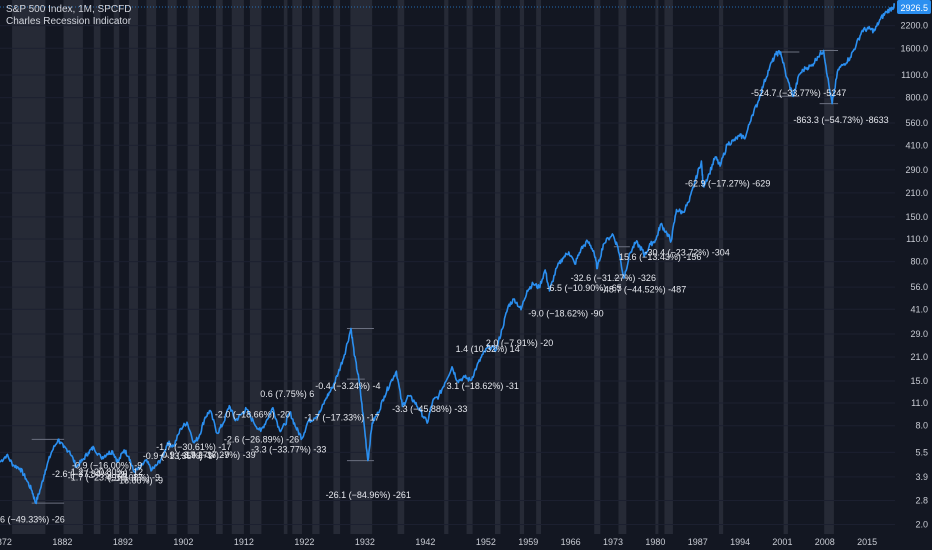 This screenshot has width=932, height=550. Describe the element at coordinates (921, 524) in the screenshot. I see `price-tick-label: 2.0` at that location.